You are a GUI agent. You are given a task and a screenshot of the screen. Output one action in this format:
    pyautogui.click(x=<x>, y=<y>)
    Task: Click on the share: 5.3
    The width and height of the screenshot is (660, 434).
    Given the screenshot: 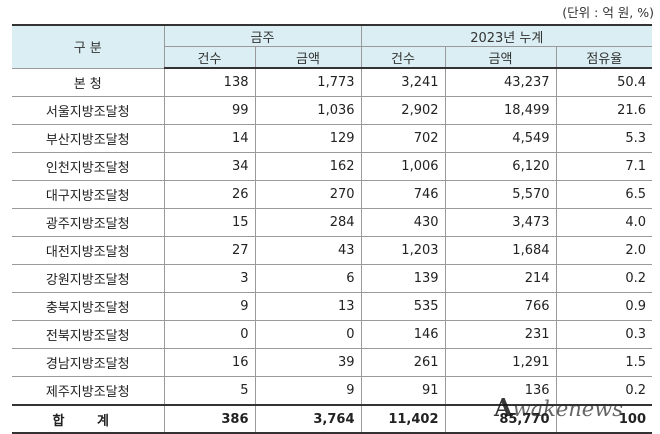 What is the action you would take?
    pyautogui.click(x=604, y=138)
    